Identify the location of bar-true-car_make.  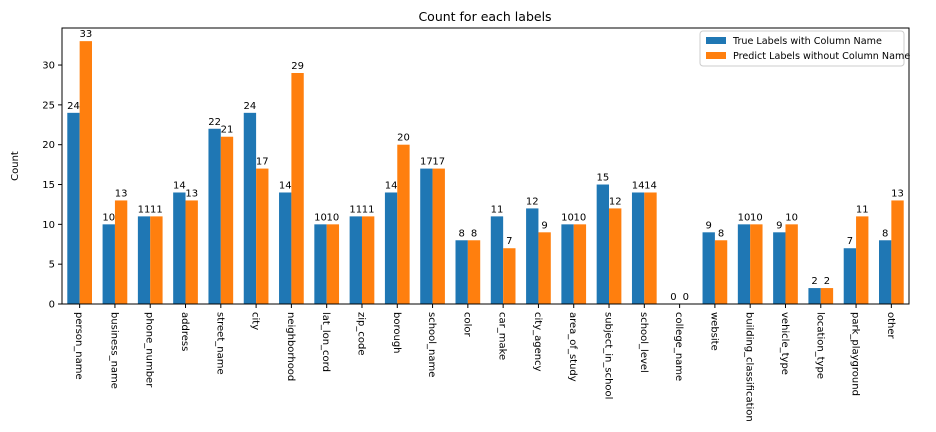
(497, 260).